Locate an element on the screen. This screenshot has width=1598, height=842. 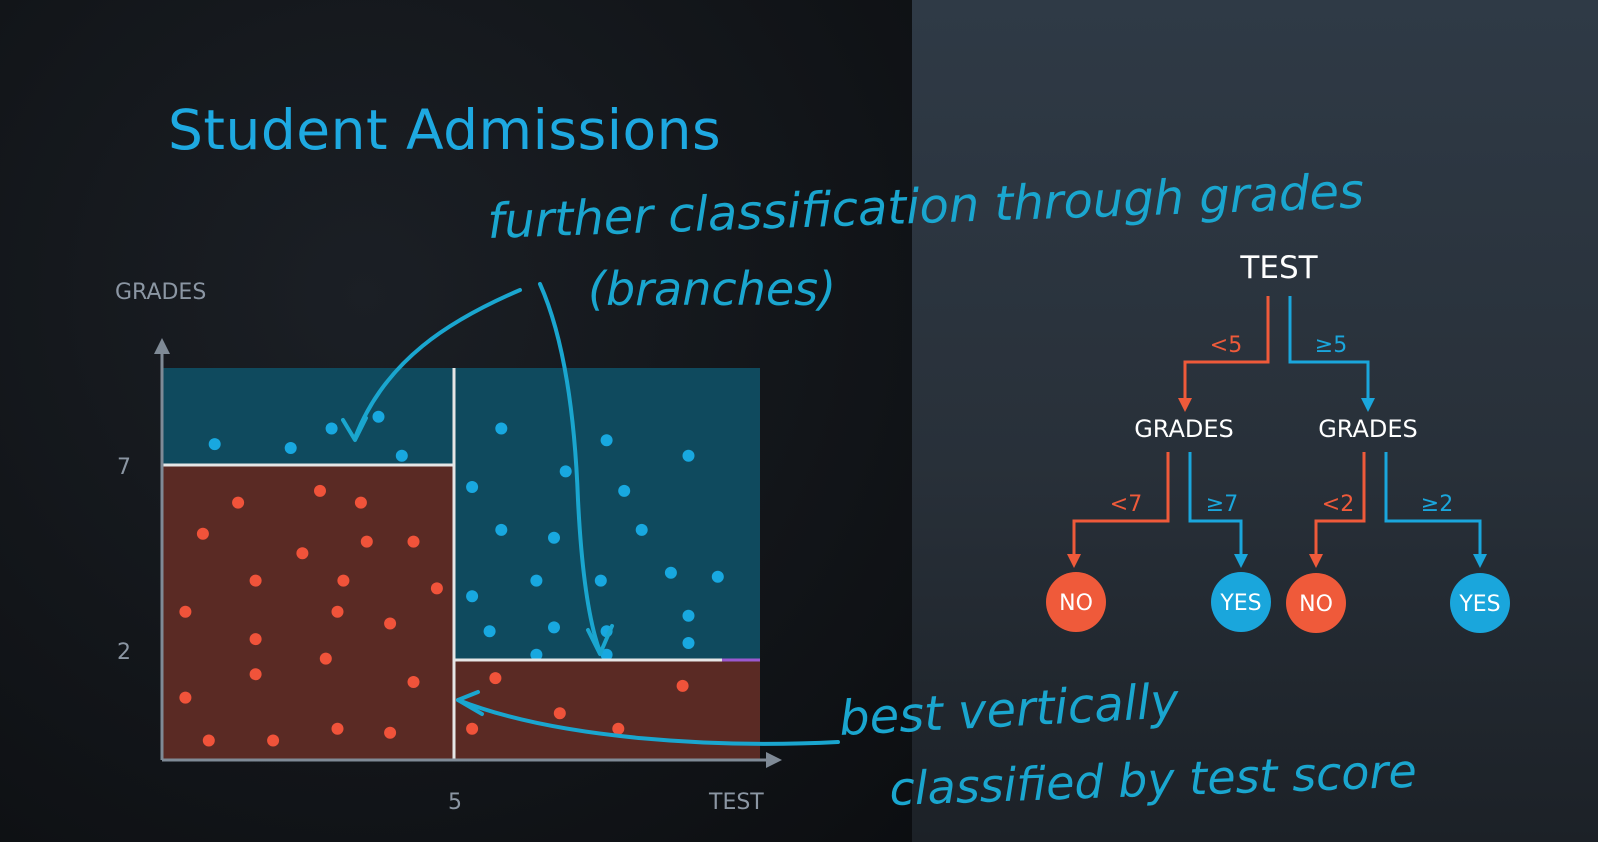
tree-branch-lt2: <2 is located at coordinates (1338, 504).